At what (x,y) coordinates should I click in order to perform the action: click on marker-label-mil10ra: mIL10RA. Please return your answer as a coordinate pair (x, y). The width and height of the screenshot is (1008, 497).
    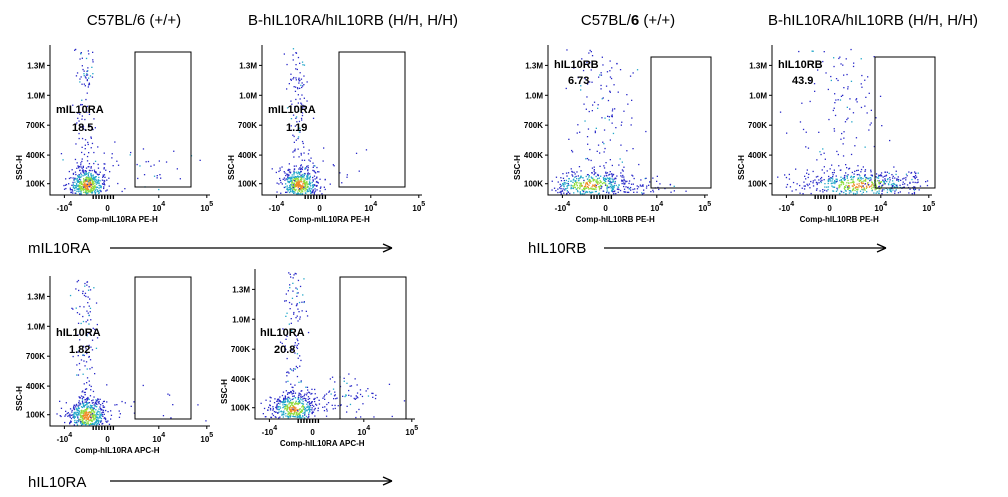
    Looking at the image, I should click on (59, 248).